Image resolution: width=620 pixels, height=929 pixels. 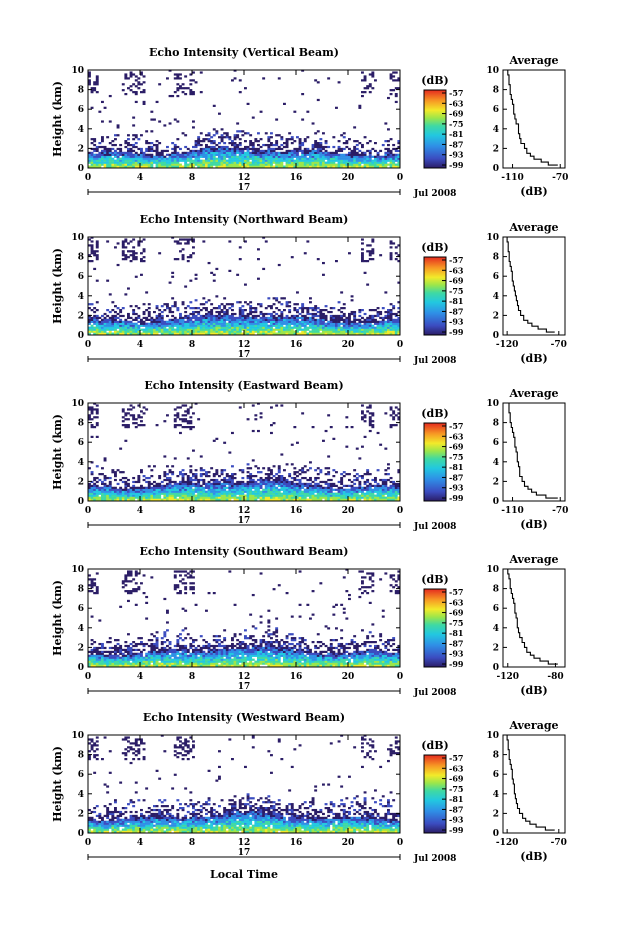 What do you see at coordinates (81, 110) in the screenshot?
I see `y-tick-label: 6` at bounding box center [81, 110].